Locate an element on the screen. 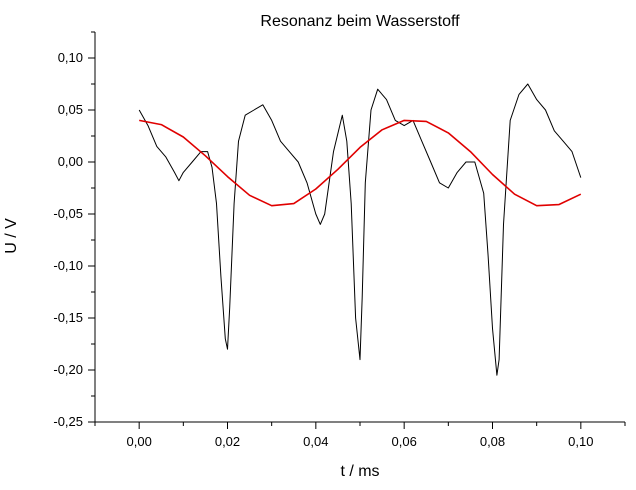 This screenshot has height=490, width=636. y-axis-title: U / V is located at coordinates (11, 236).